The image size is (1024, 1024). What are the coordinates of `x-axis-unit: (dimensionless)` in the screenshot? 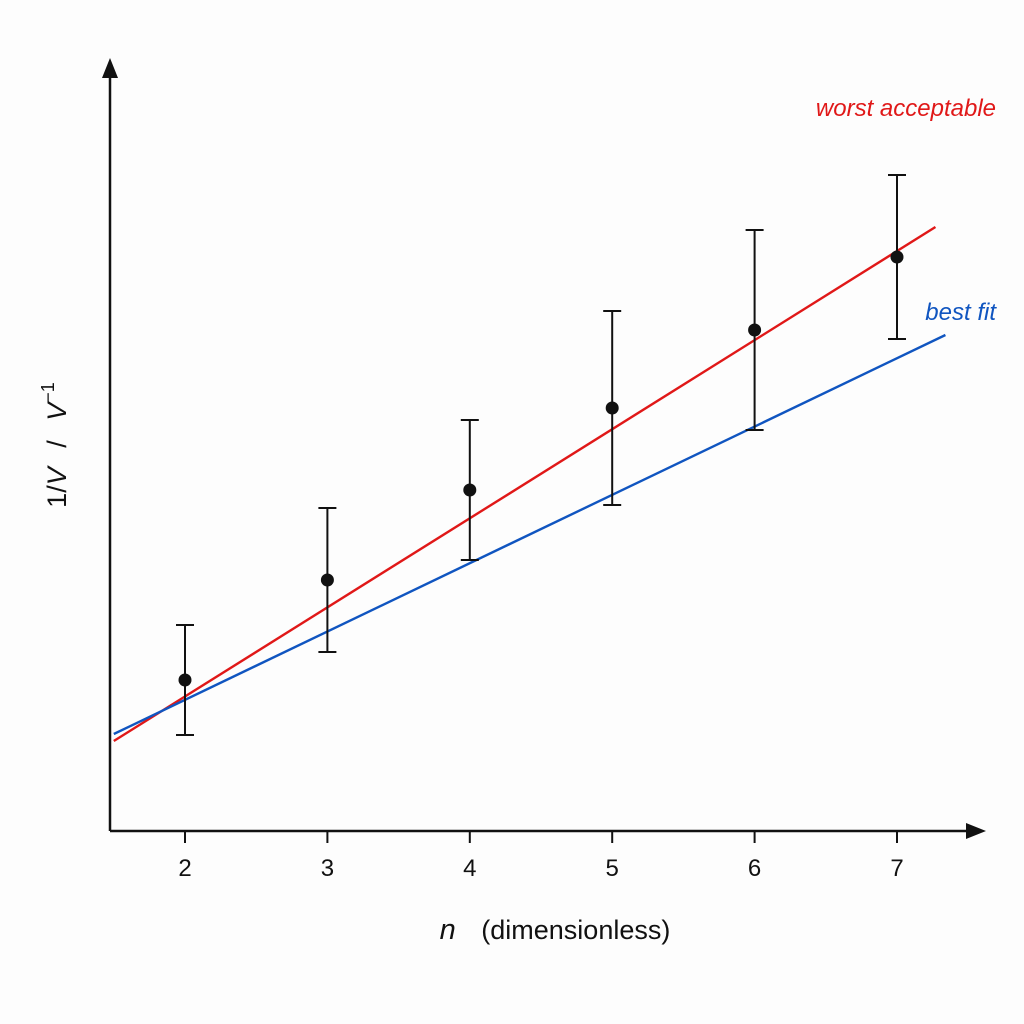 It's located at (575, 930).